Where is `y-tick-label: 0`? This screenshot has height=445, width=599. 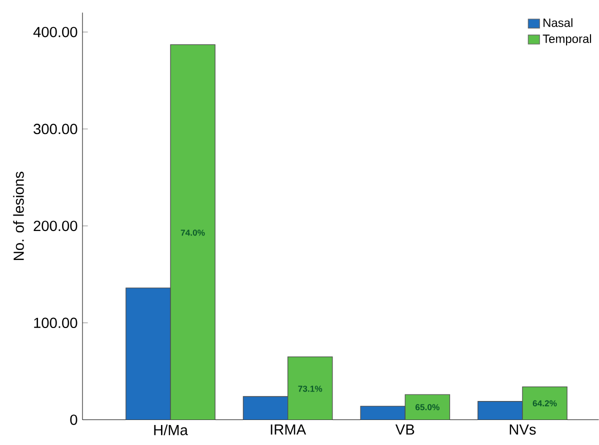 y-tick-label: 0 is located at coordinates (74, 419).